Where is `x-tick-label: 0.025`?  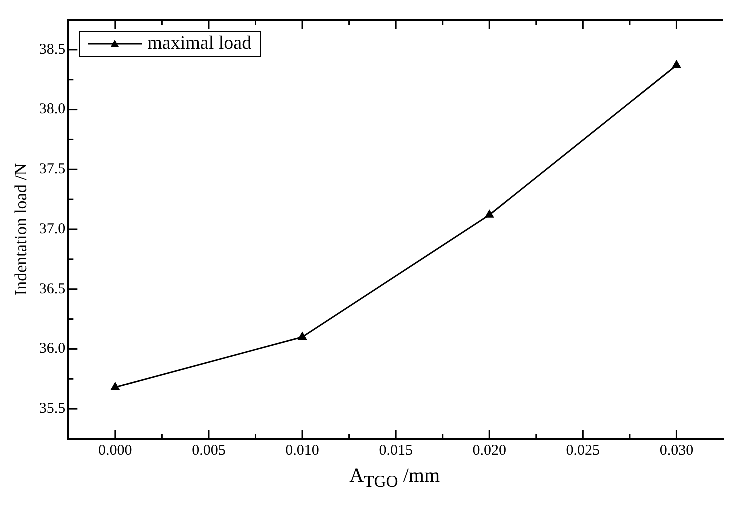
x-tick-label: 0.025 is located at coordinates (583, 450).